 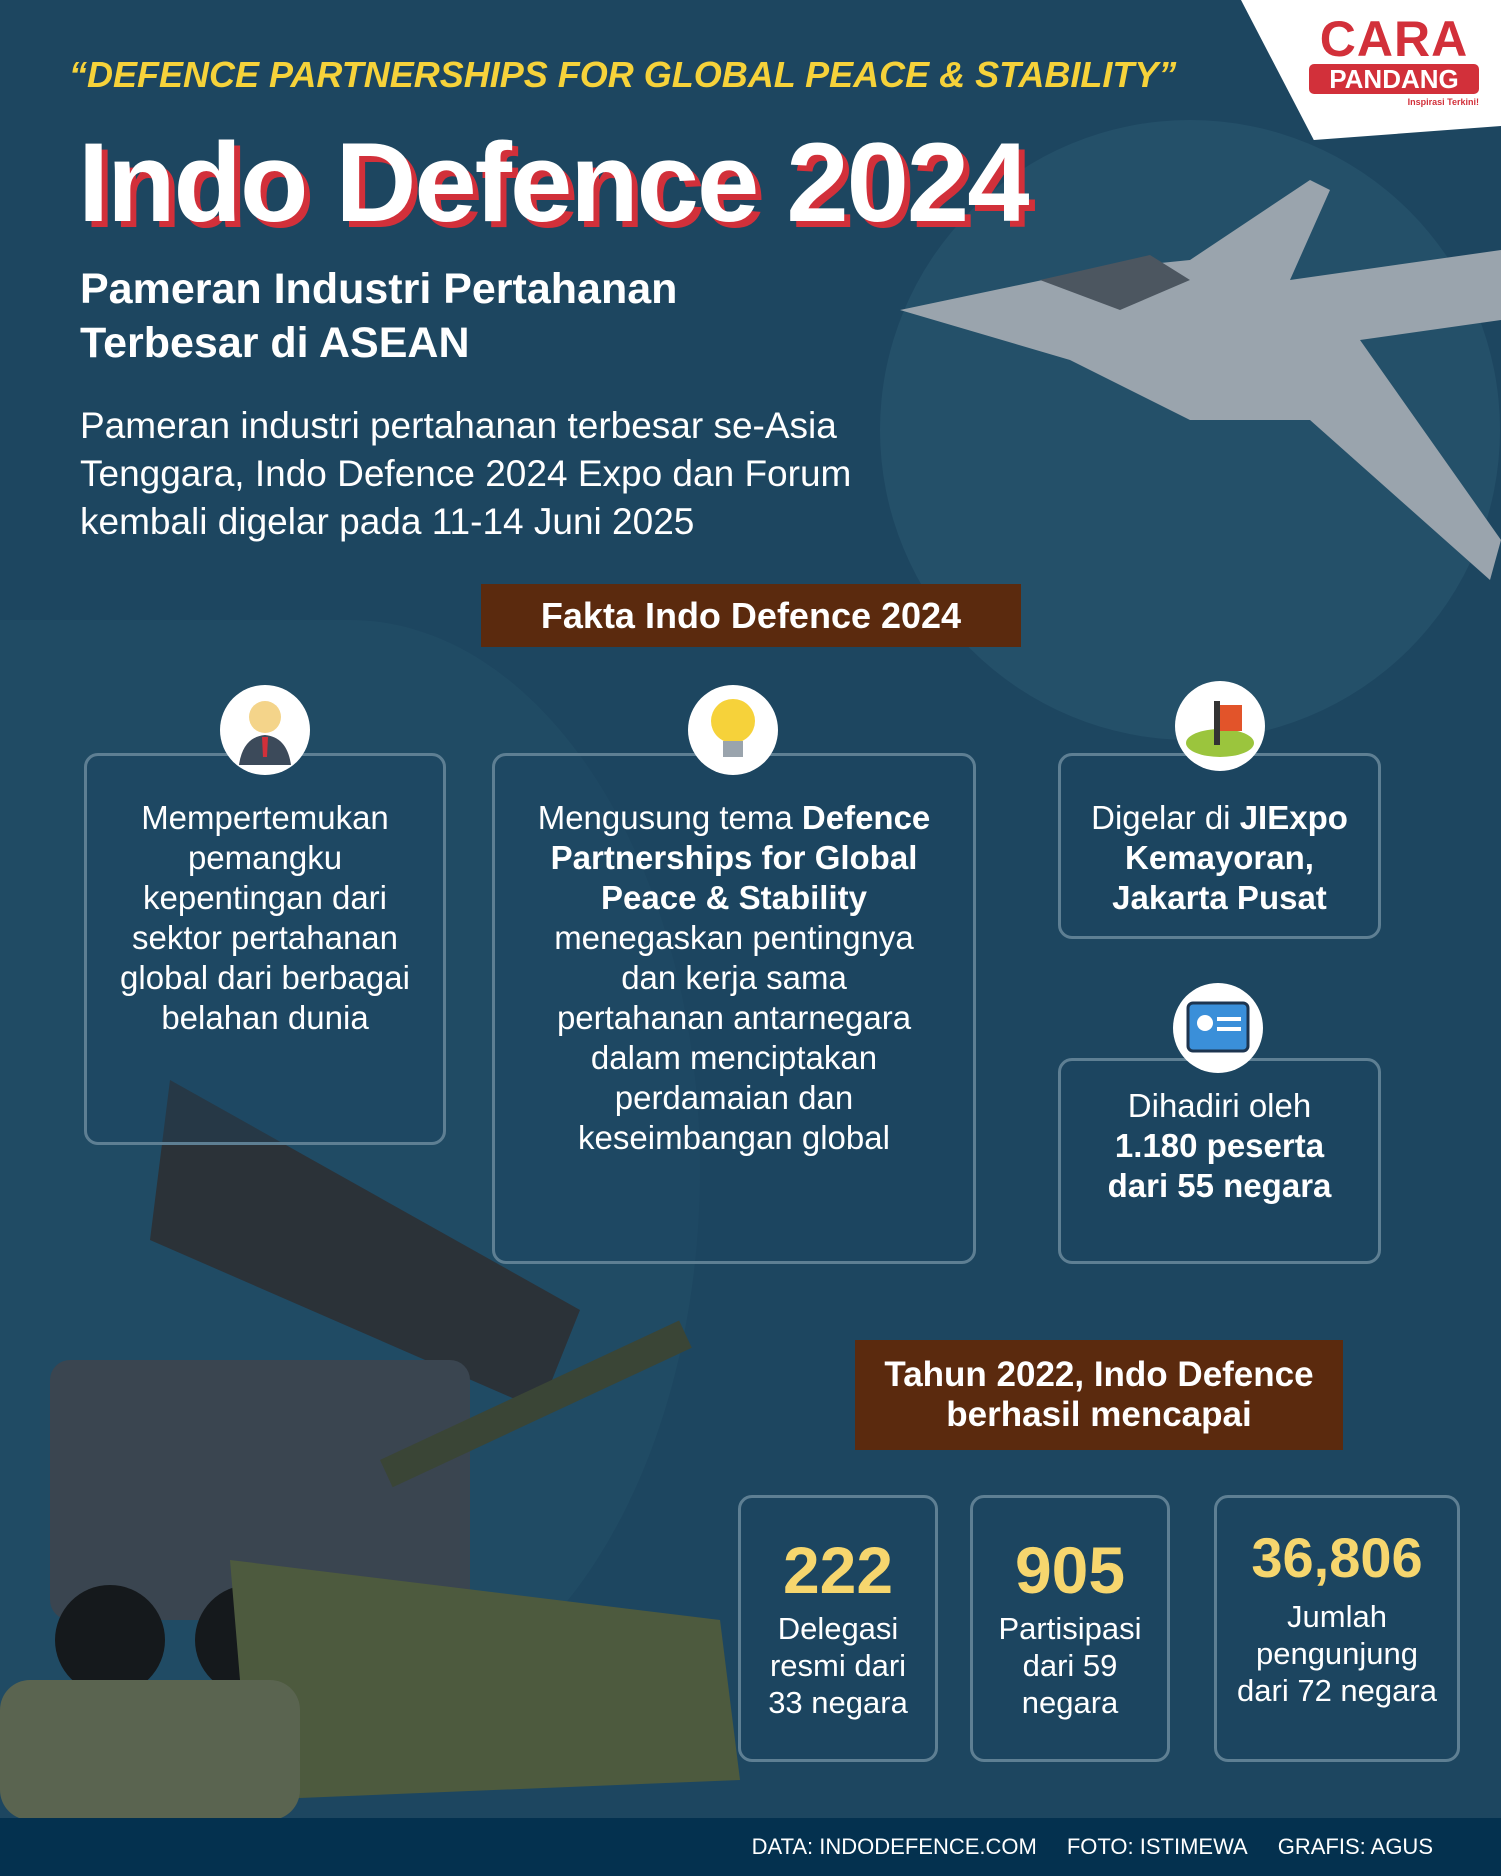 I want to click on stat-card-visitors: 36,806 Jumlah pengunjung dari 72 negara, so click(x=1337, y=1628).